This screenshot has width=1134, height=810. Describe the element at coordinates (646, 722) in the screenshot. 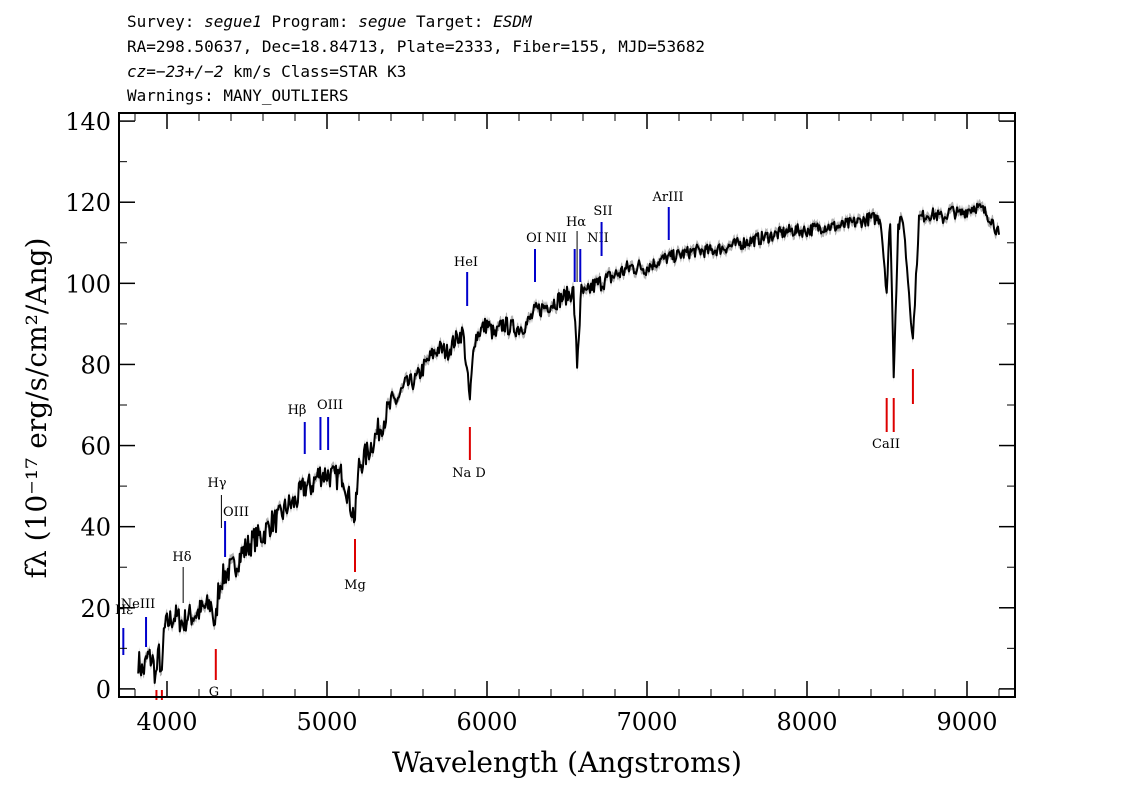

I see `x-tick-label: 7000` at that location.